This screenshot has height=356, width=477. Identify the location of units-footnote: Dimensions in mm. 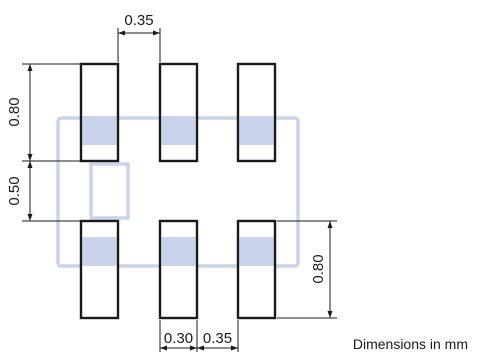
(410, 344).